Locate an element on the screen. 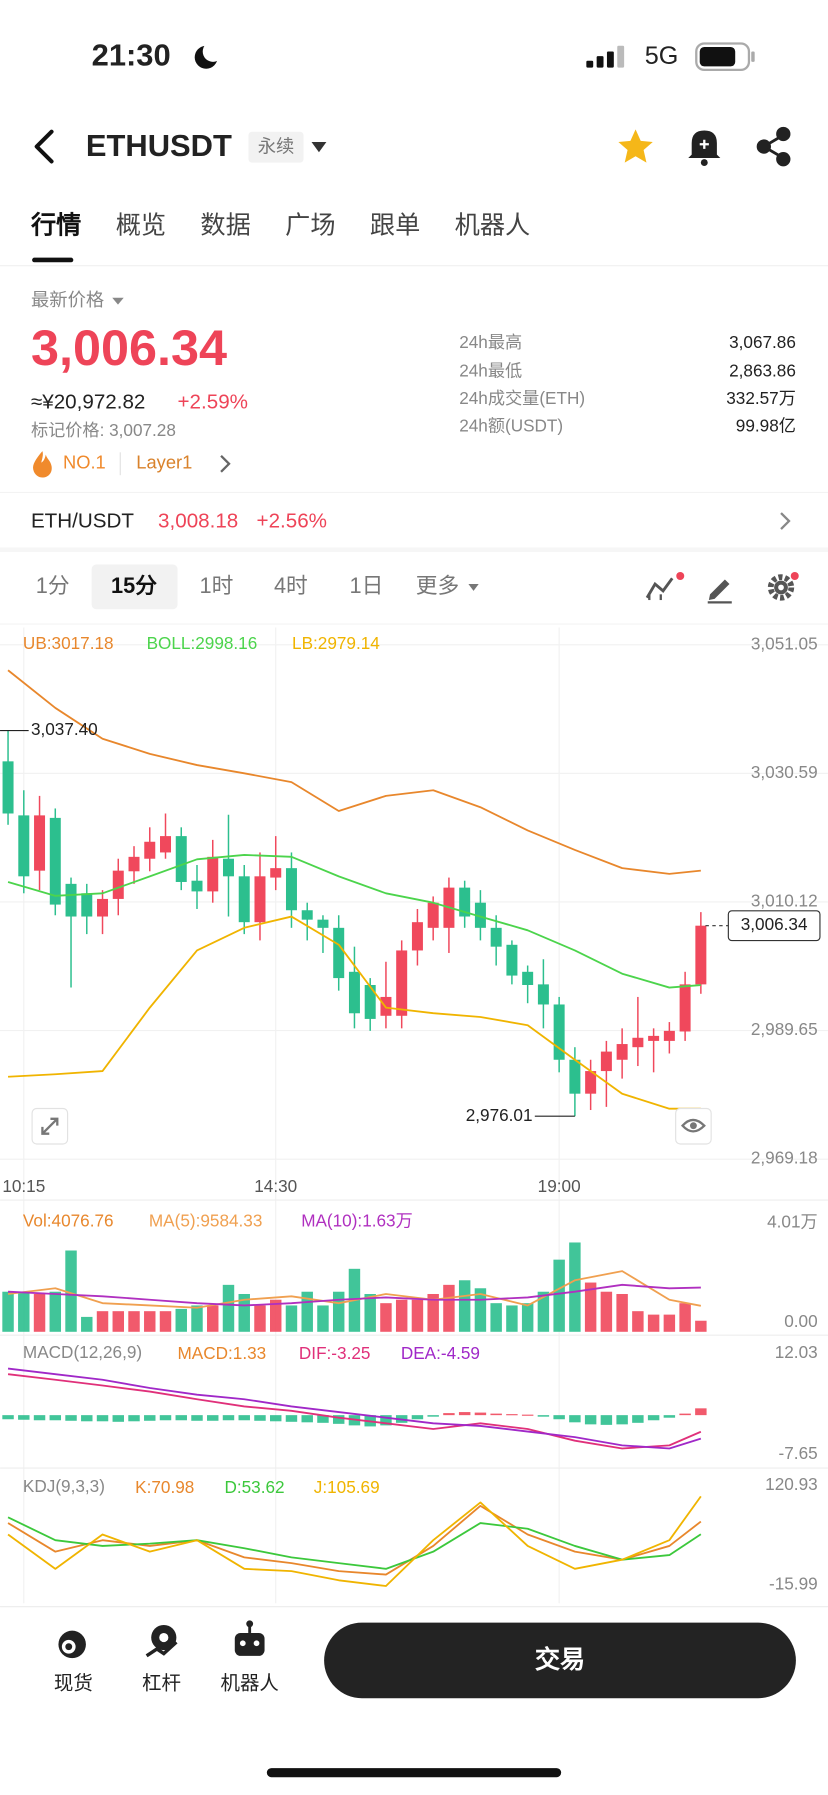 The width and height of the screenshot is (828, 1795). nav-label: 机器人 is located at coordinates (249, 1684).